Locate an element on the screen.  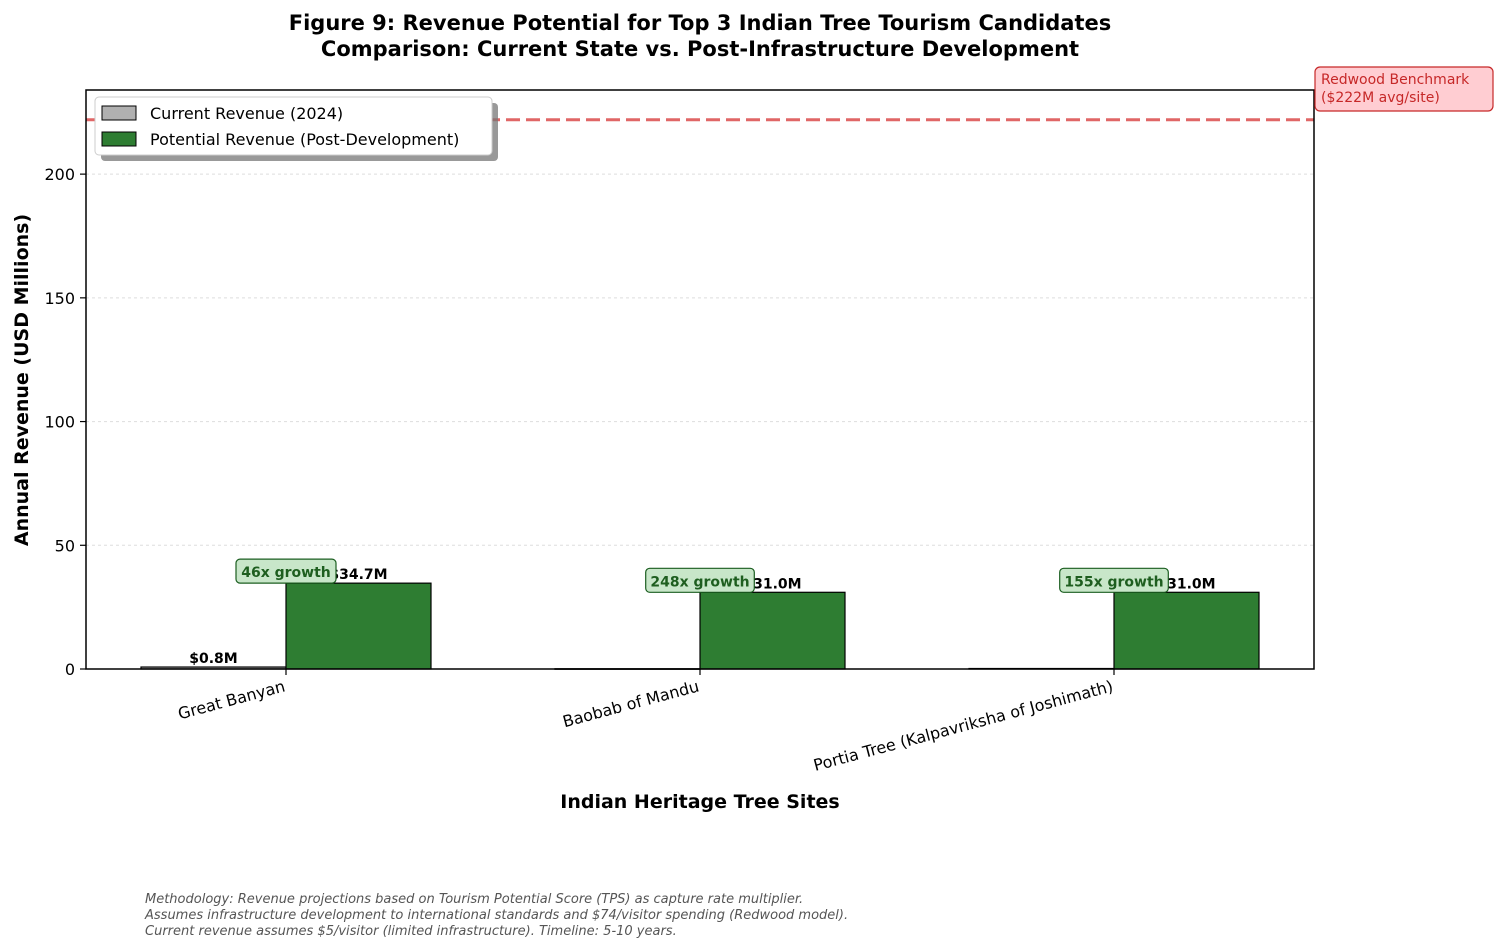
y-tick-label-0: 0 is located at coordinates (70, 669).